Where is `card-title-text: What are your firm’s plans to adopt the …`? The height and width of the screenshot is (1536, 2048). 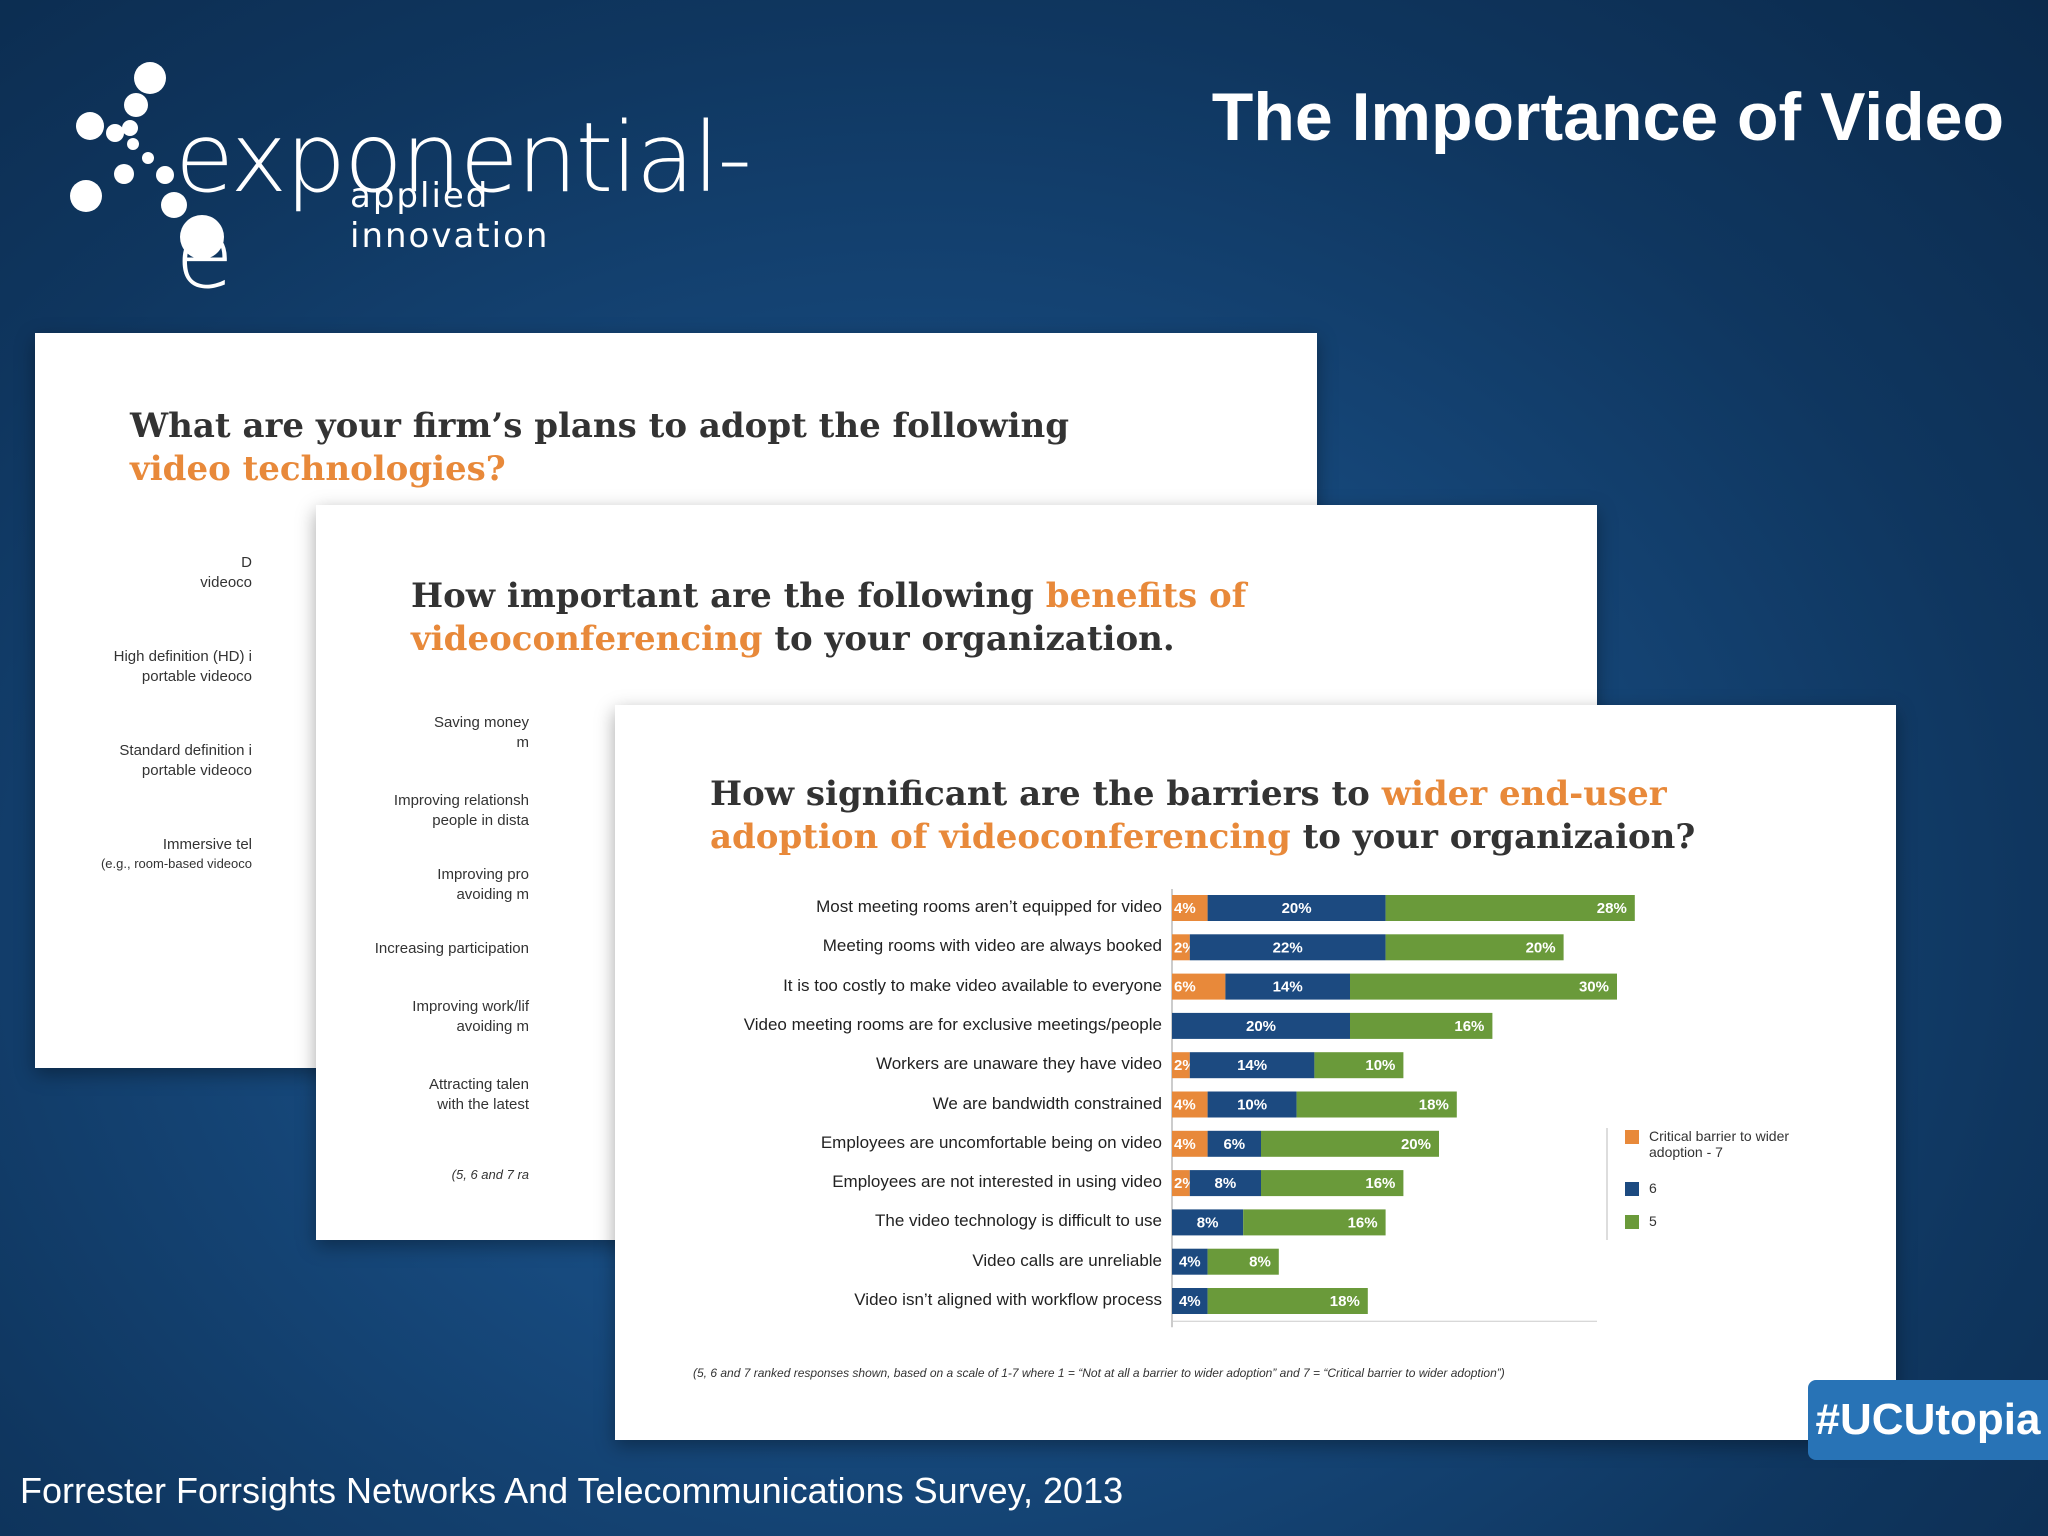
card-title-text: What are your firm’s plans to adopt the … is located at coordinates (600, 426).